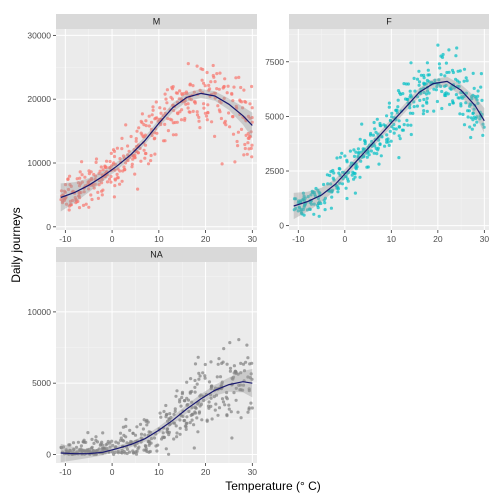 The height and width of the screenshot is (504, 504). Describe the element at coordinates (157, 22) in the screenshot. I see `facet-strip-label: M` at that location.